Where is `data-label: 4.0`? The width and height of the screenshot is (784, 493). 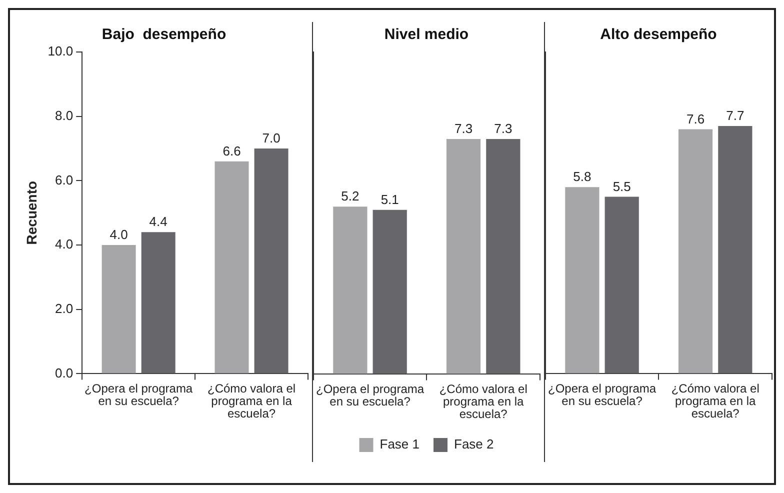
data-label: 4.0 is located at coordinates (119, 234).